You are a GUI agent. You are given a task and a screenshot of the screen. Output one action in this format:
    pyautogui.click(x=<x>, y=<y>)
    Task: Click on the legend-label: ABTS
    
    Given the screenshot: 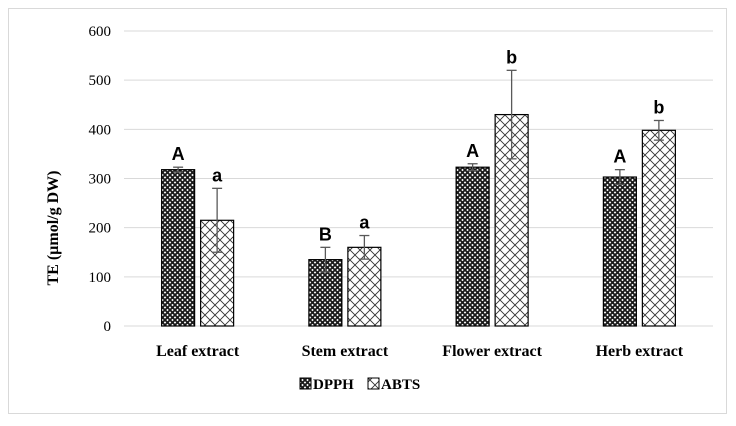 What is the action you would take?
    pyautogui.click(x=400, y=385)
    